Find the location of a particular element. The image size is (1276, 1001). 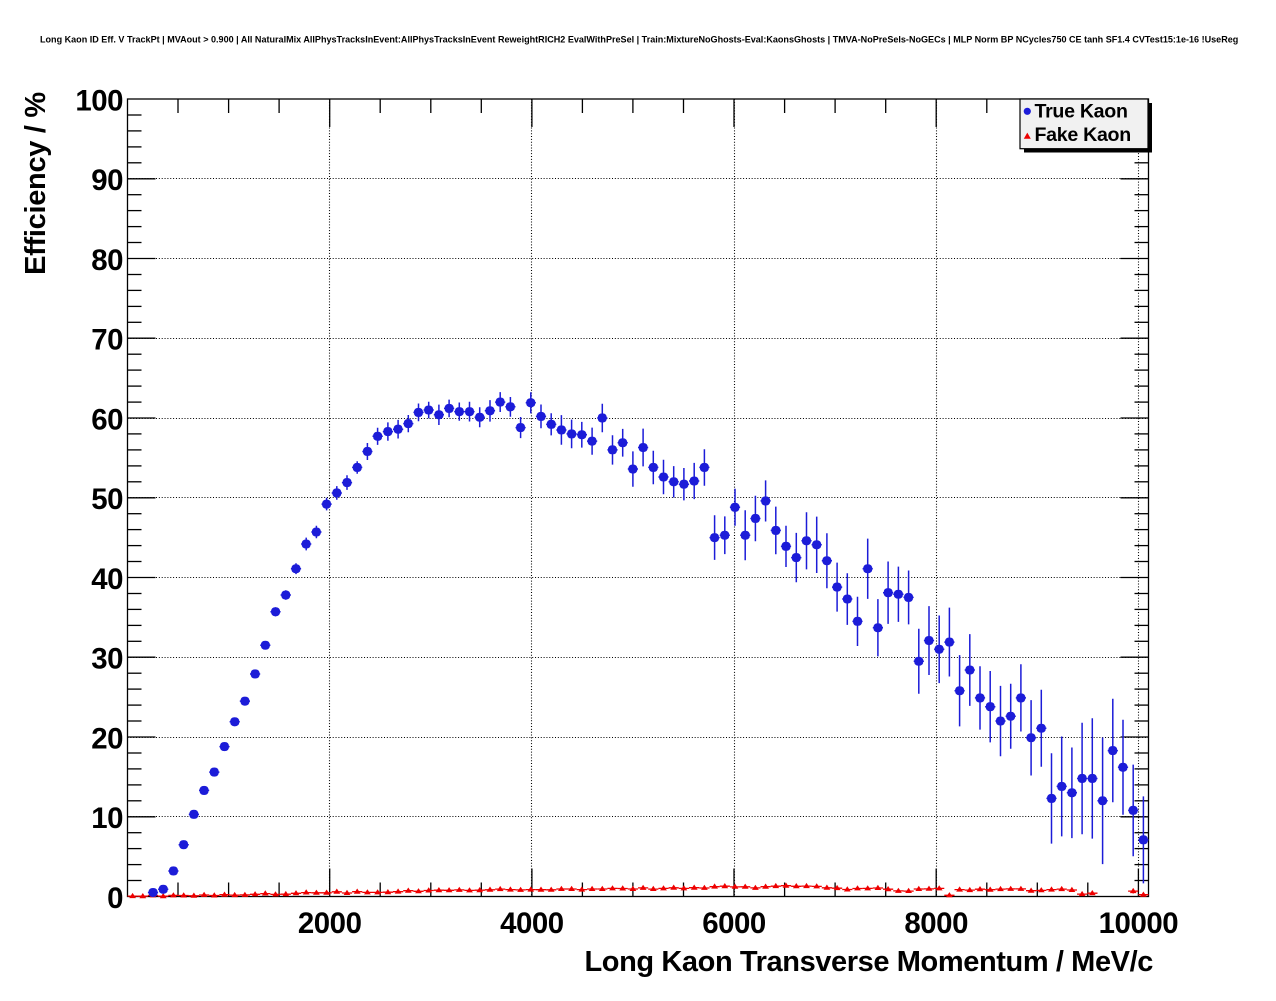

svg-text: 30 is located at coordinates (107, 659).